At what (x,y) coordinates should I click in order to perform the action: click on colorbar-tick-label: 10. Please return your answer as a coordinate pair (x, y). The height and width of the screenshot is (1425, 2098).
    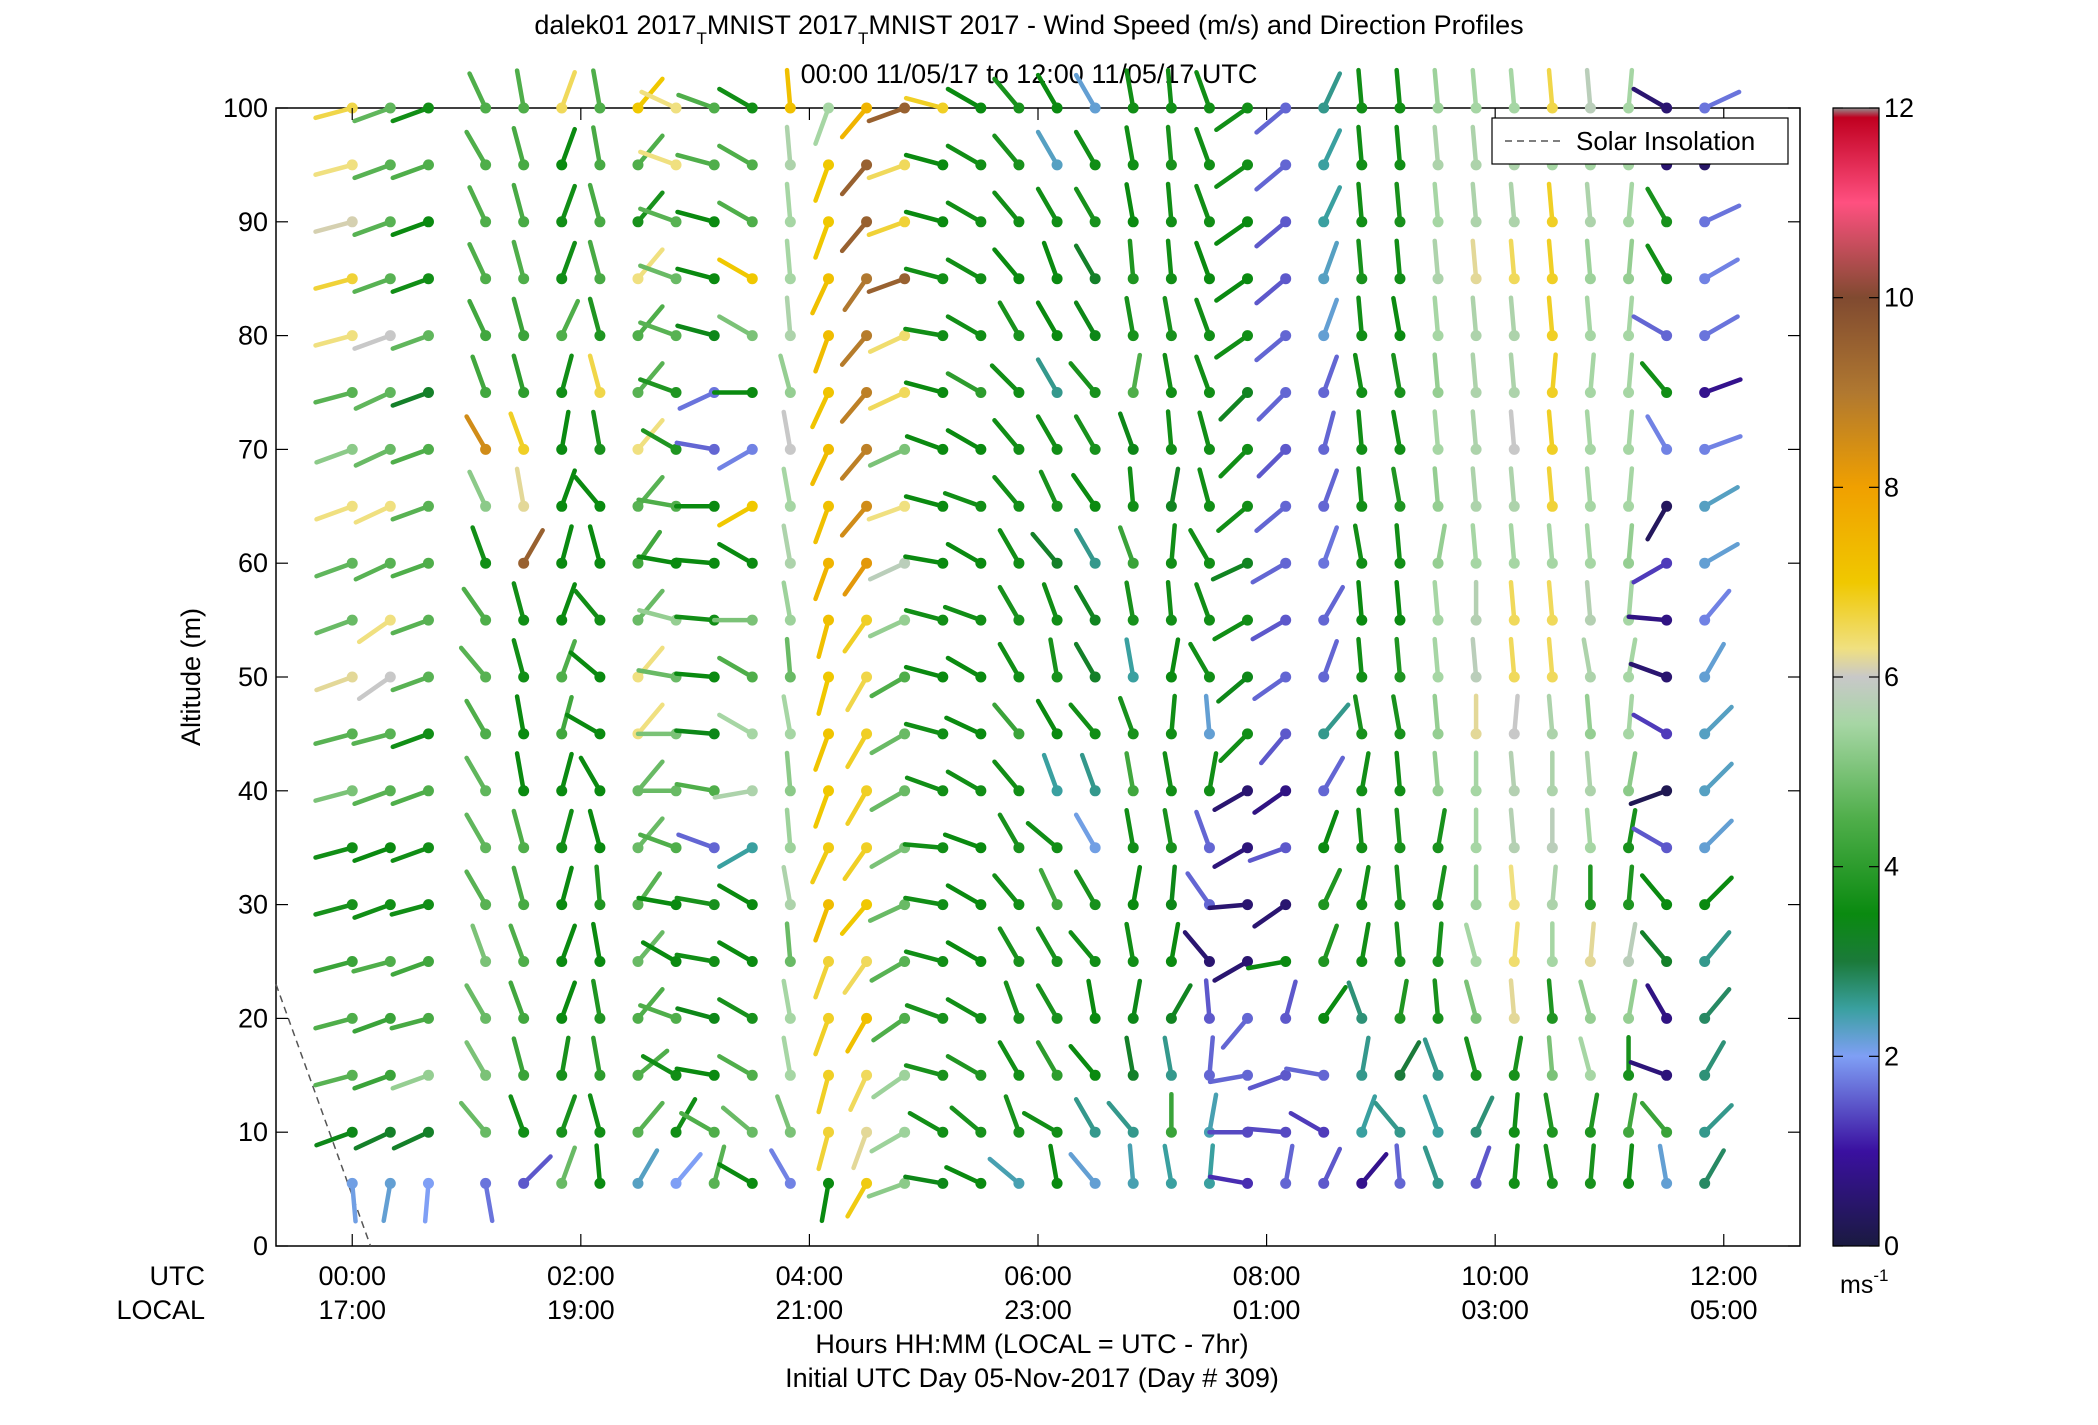
    Looking at the image, I should click on (1899, 298).